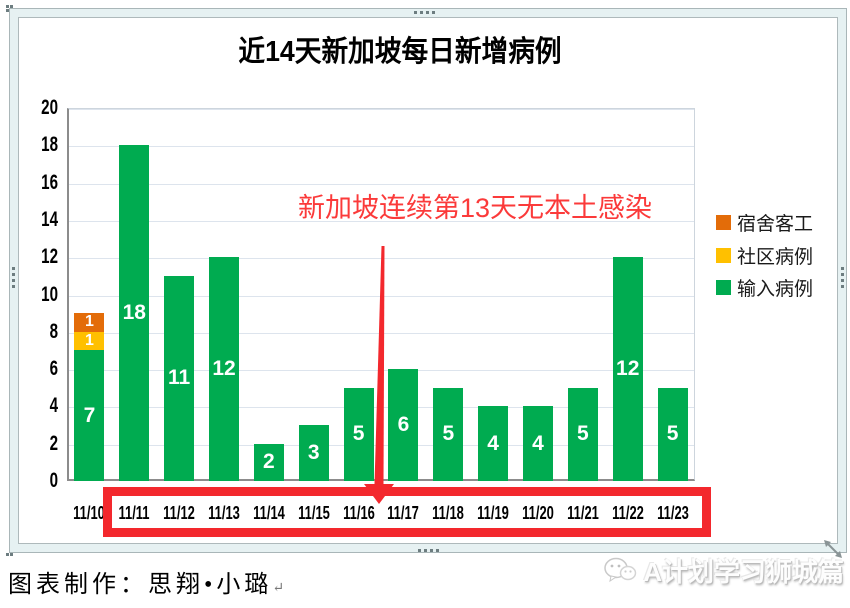 The height and width of the screenshot is (608, 850). What do you see at coordinates (53, 406) in the screenshot?
I see `y-axis-tick-label: 4` at bounding box center [53, 406].